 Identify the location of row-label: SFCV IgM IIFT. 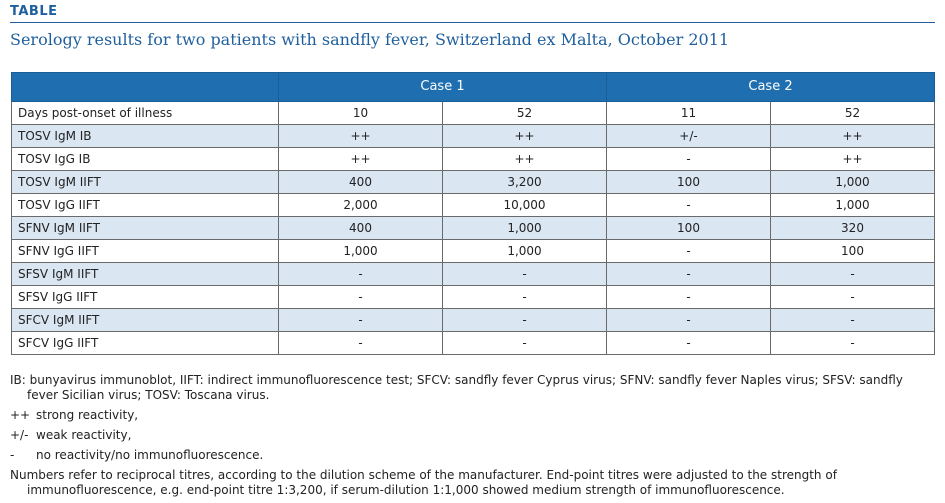
(145, 320).